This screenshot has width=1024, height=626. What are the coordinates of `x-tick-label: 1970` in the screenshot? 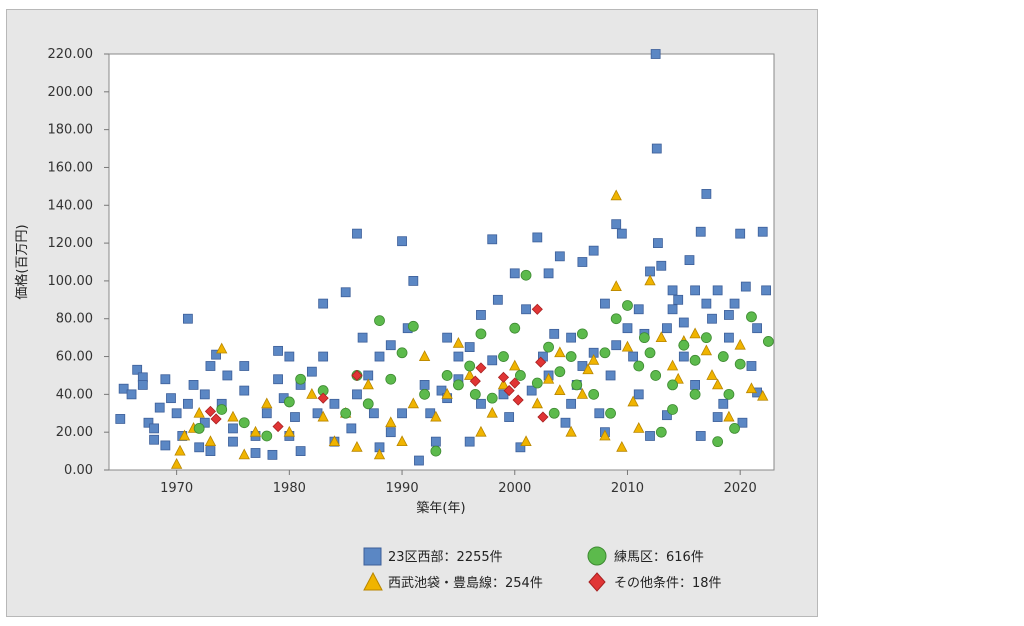 It's located at (176, 488).